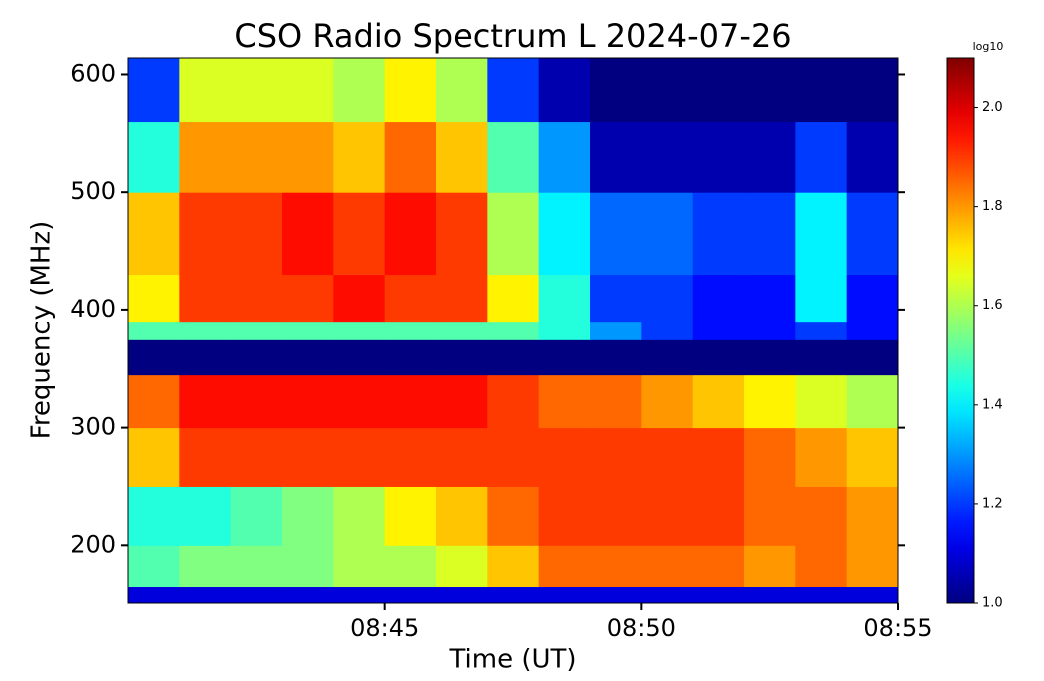 This screenshot has height=681, width=1044. What do you see at coordinates (992, 206) in the screenshot?
I see `colorbar-tick-label: 1.8` at bounding box center [992, 206].